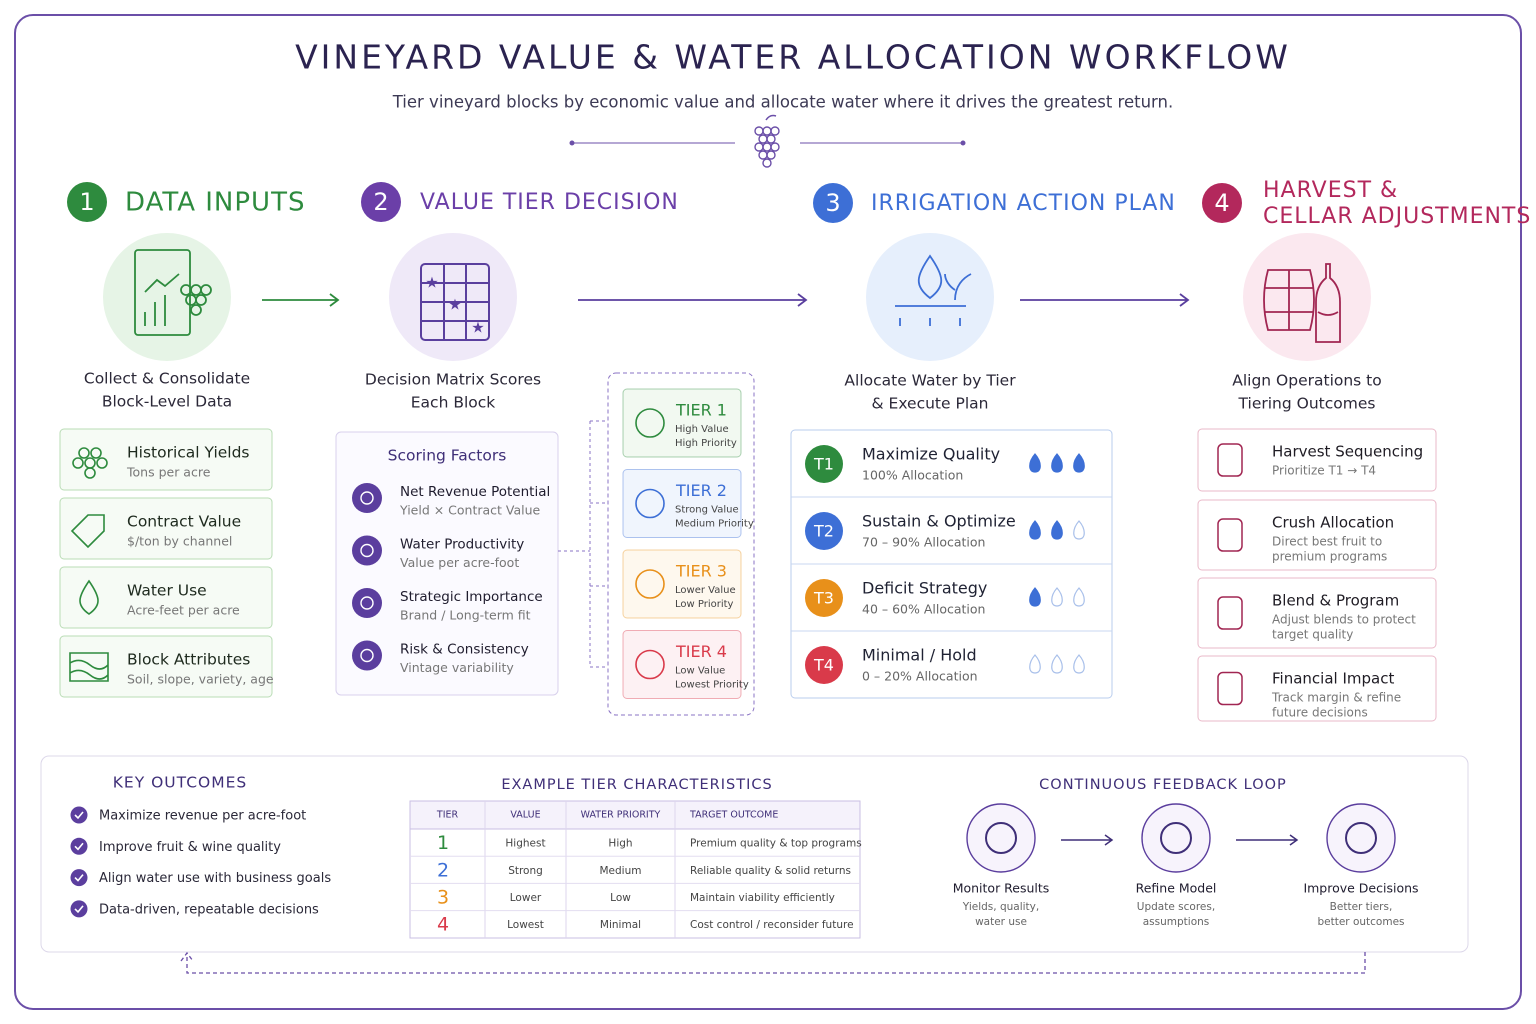 This screenshot has width=1536, height=1024. Describe the element at coordinates (705, 590) in the screenshot. I see `tier-value: Lower Value` at that location.